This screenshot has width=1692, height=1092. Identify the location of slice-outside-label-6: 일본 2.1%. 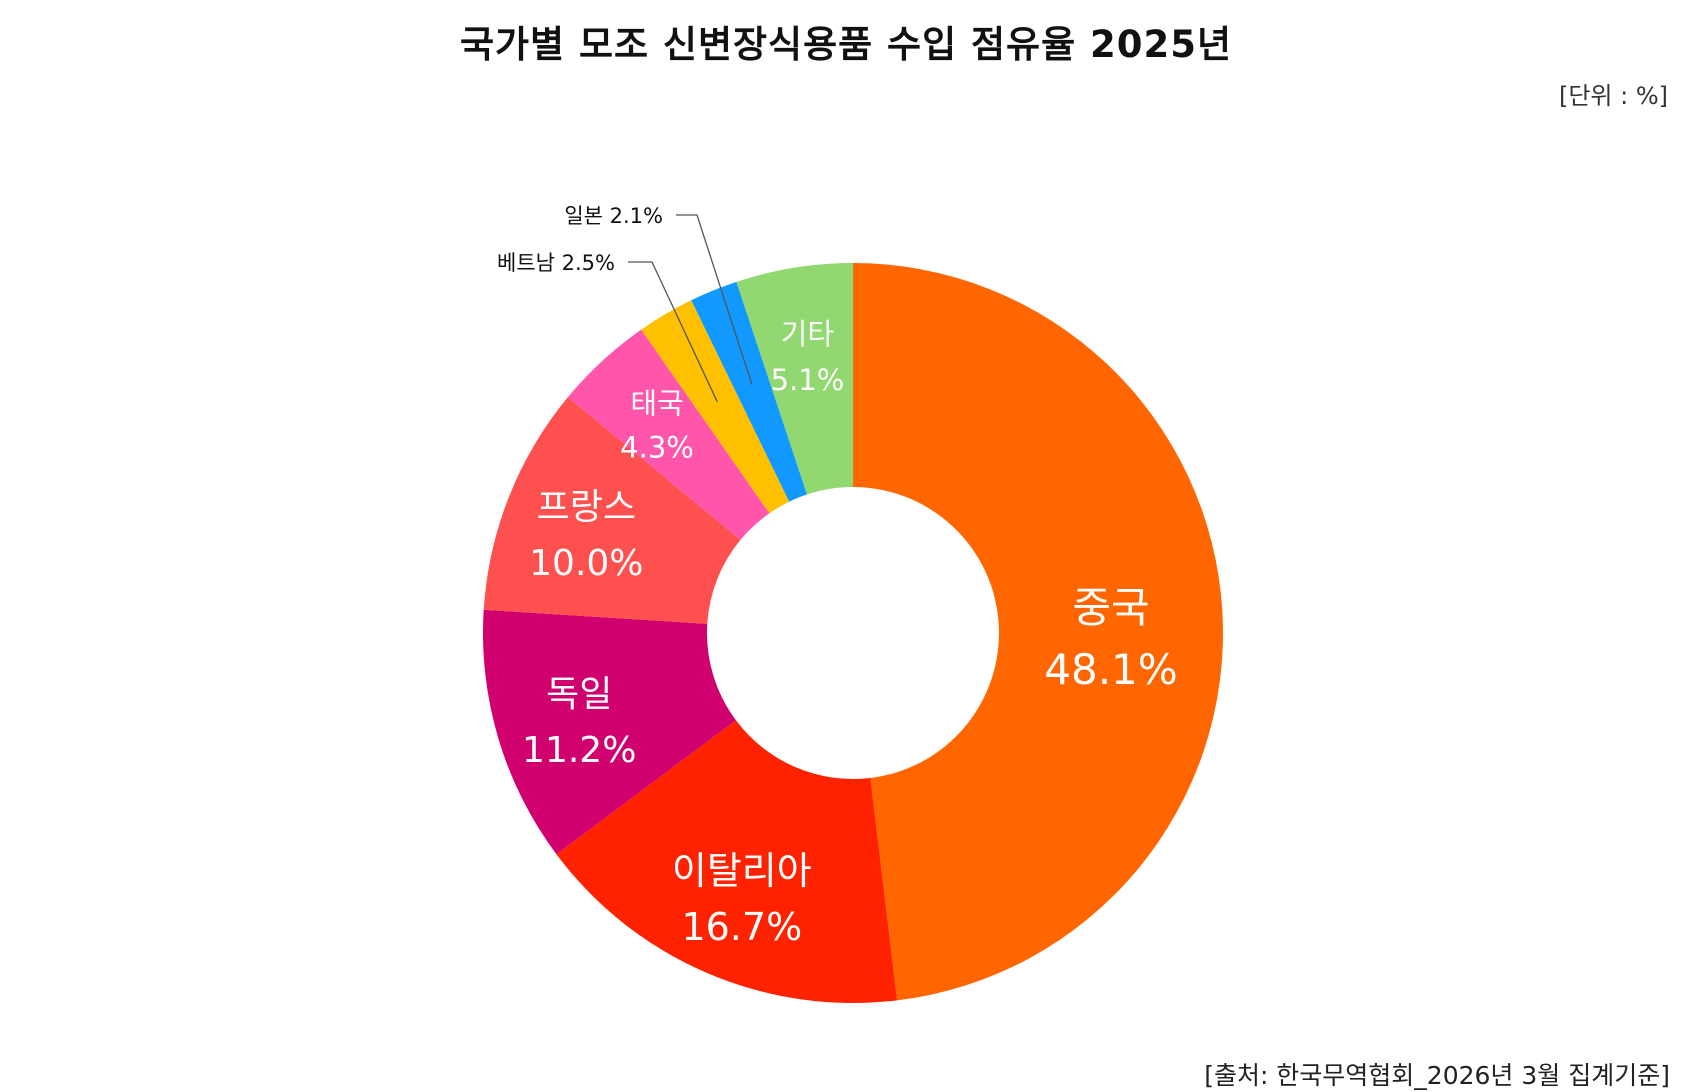
(613, 216).